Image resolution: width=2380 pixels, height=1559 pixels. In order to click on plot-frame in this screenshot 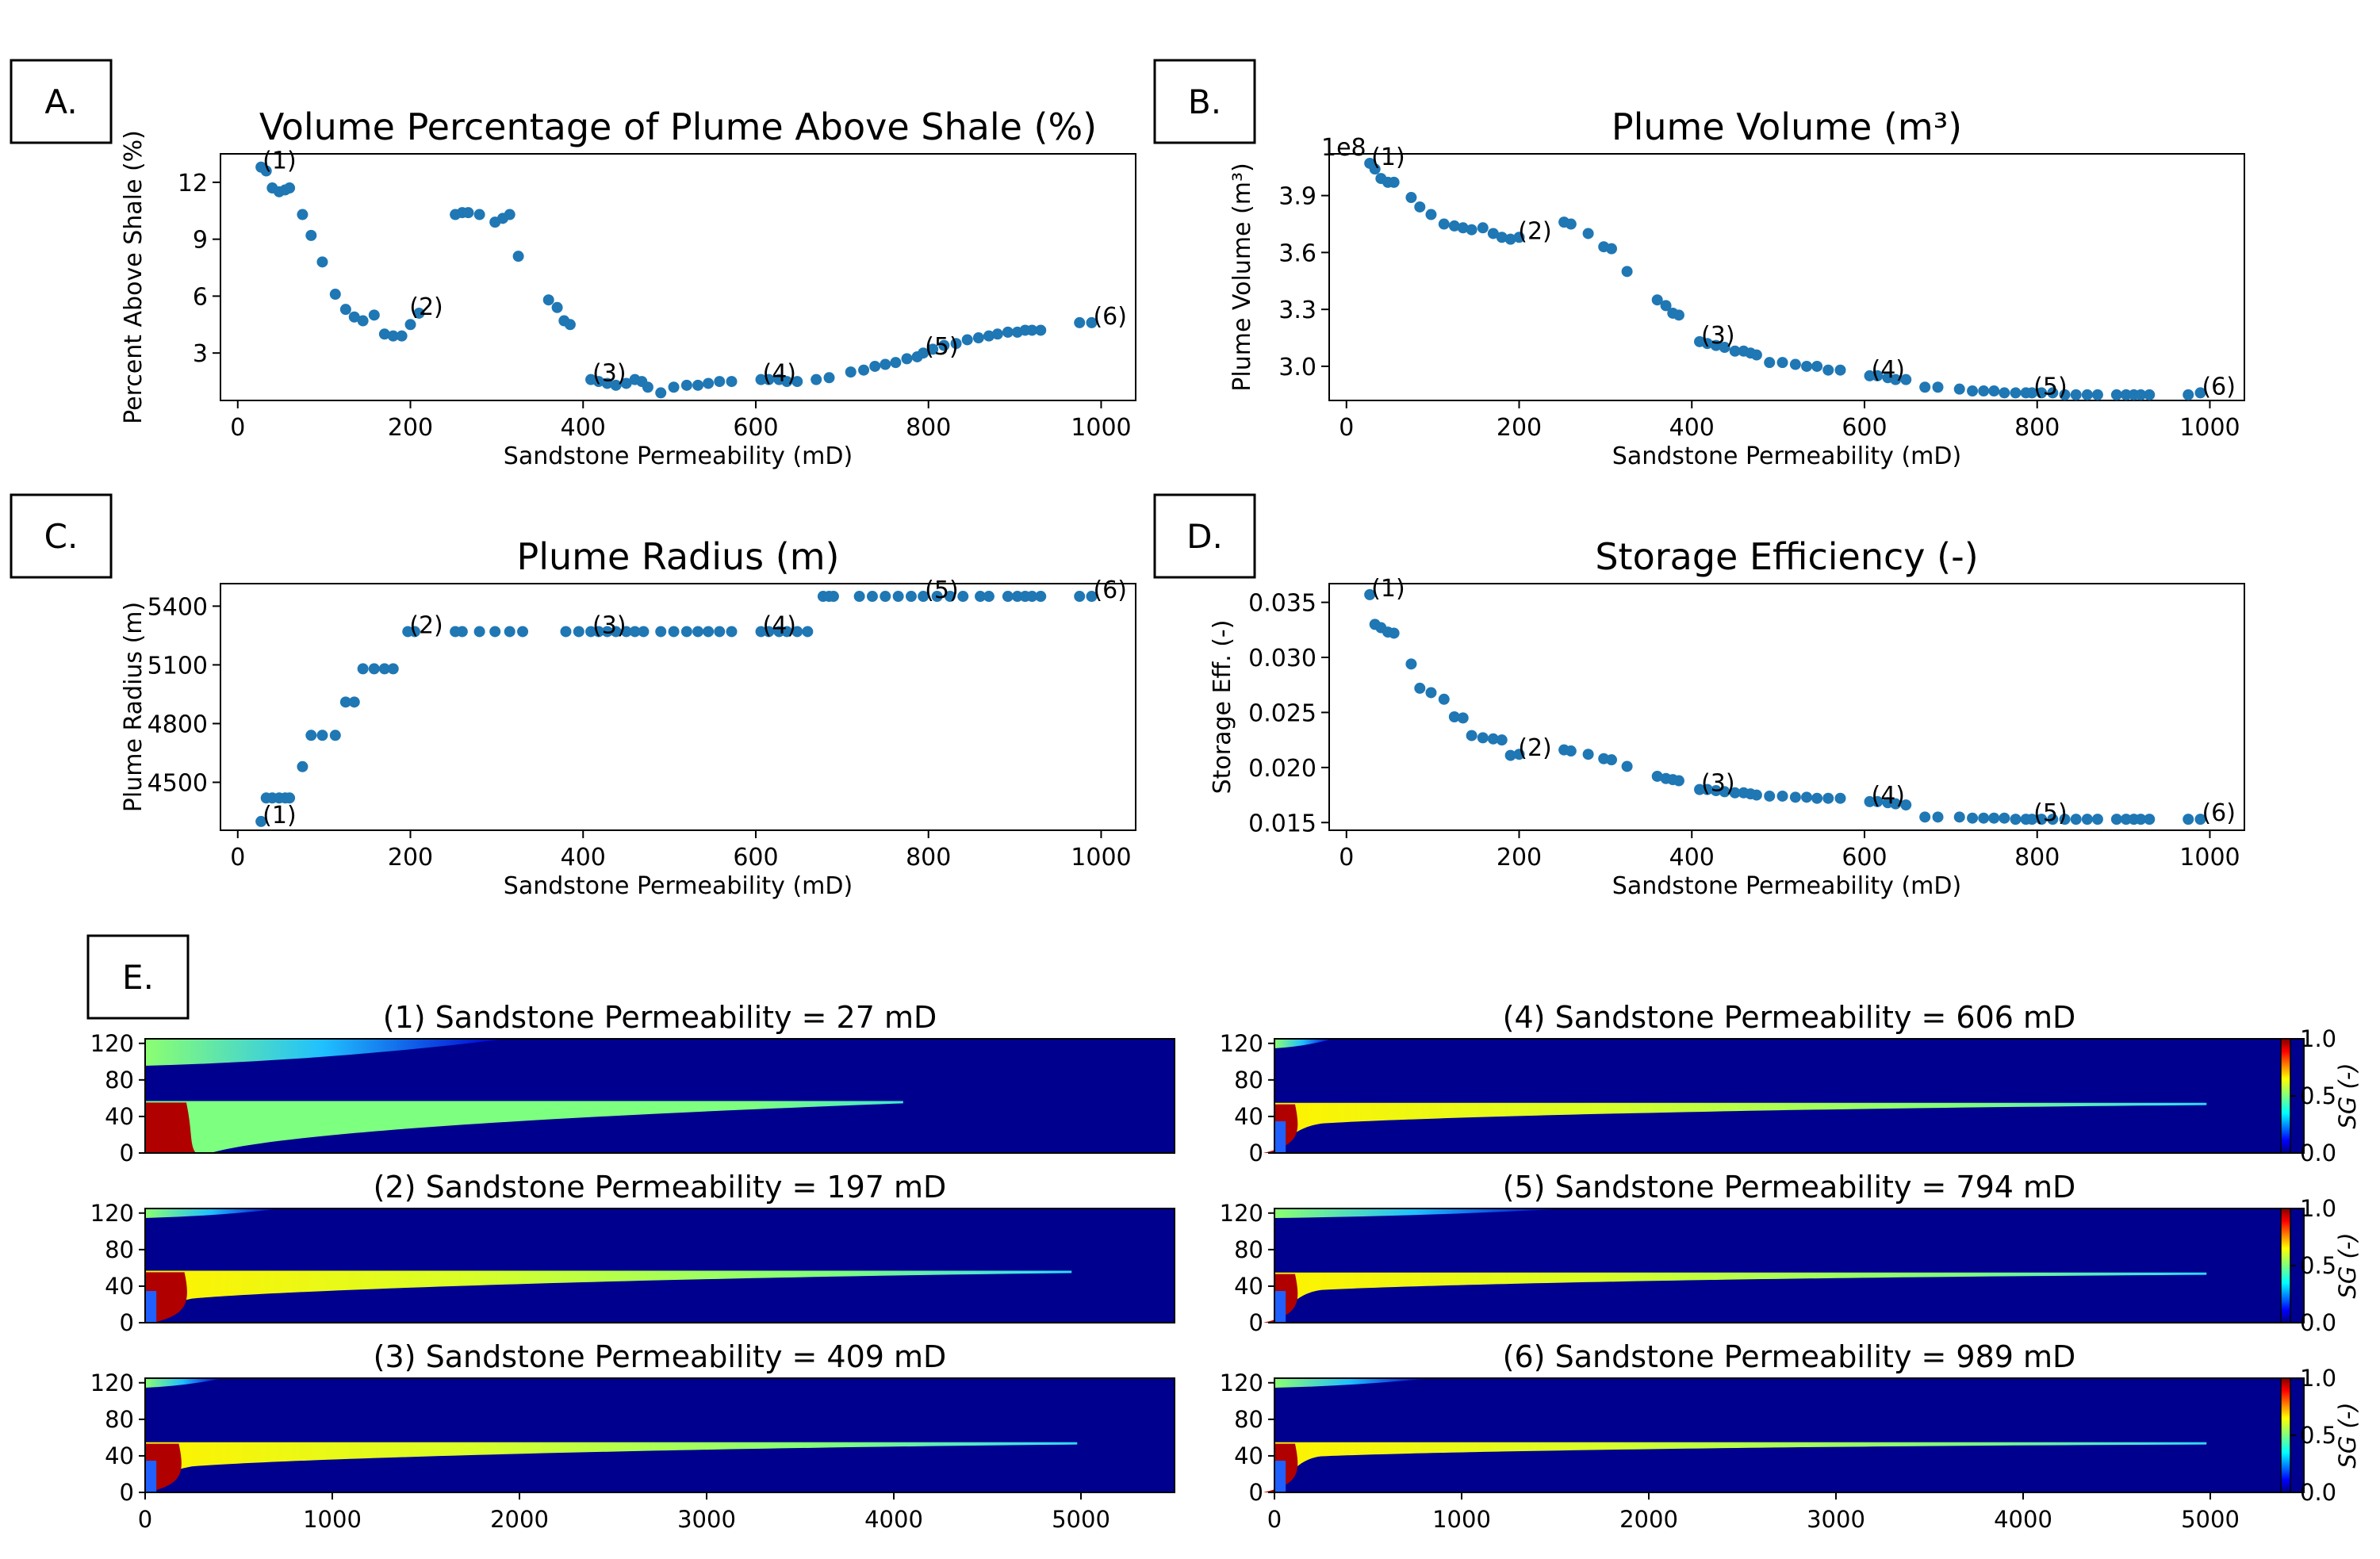, I will do `click(678, 277)`.